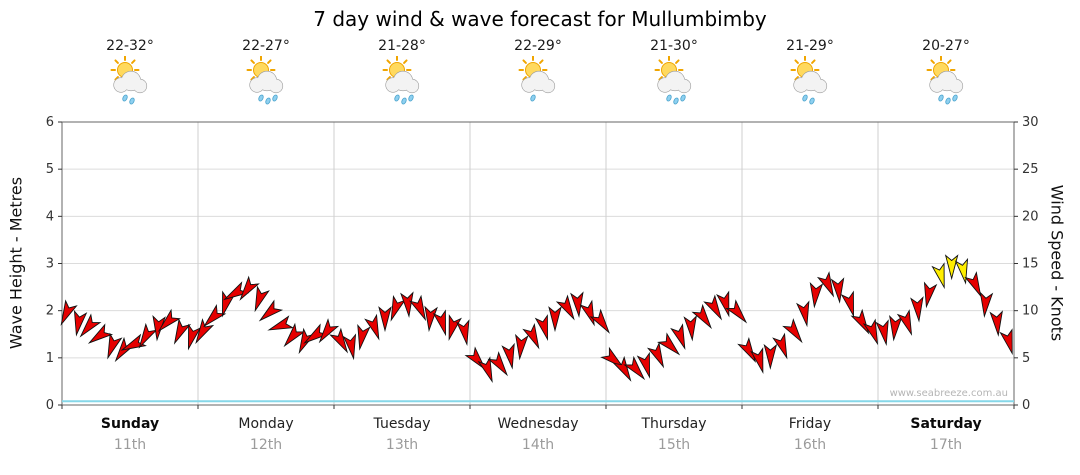  What do you see at coordinates (16, 263) in the screenshot?
I see `left-axis-label: Wave Height - Metres` at bounding box center [16, 263].